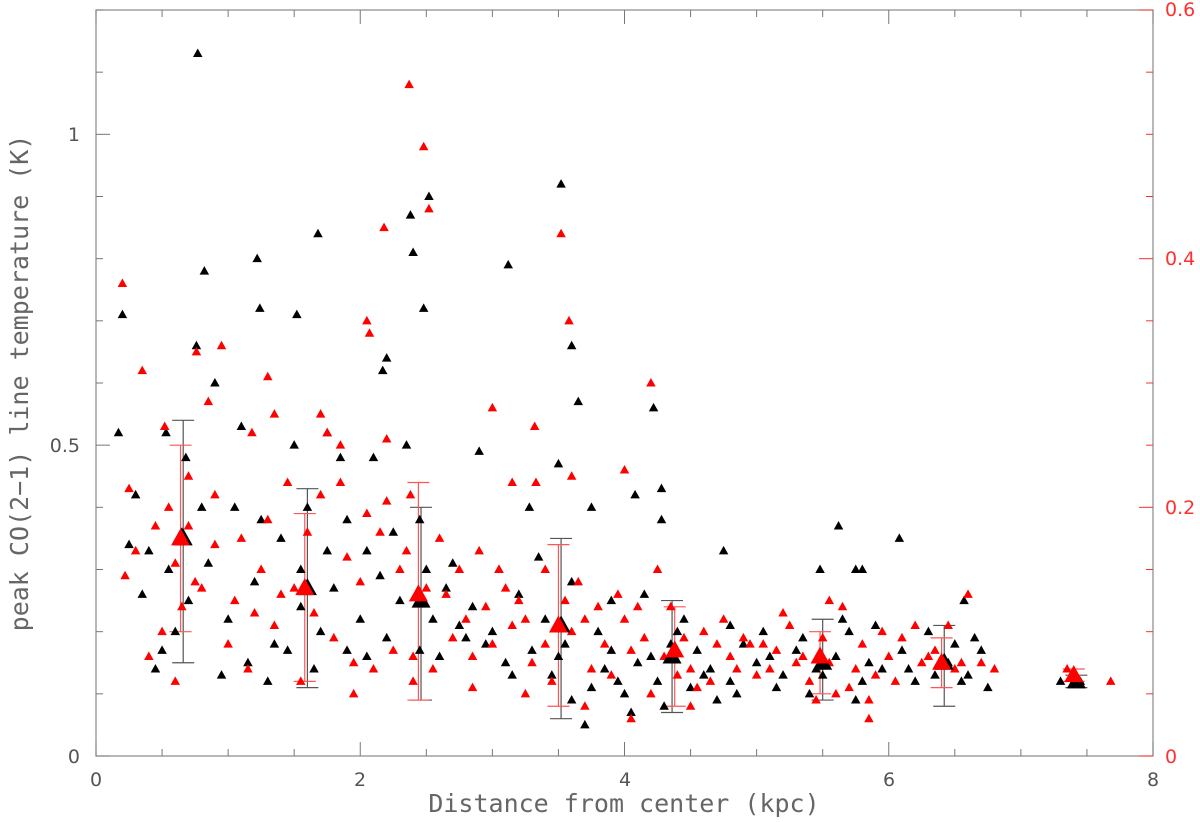 This screenshot has height=822, width=1200. Describe the element at coordinates (74, 757) in the screenshot. I see `y-left-tick-label-0: 0` at that location.